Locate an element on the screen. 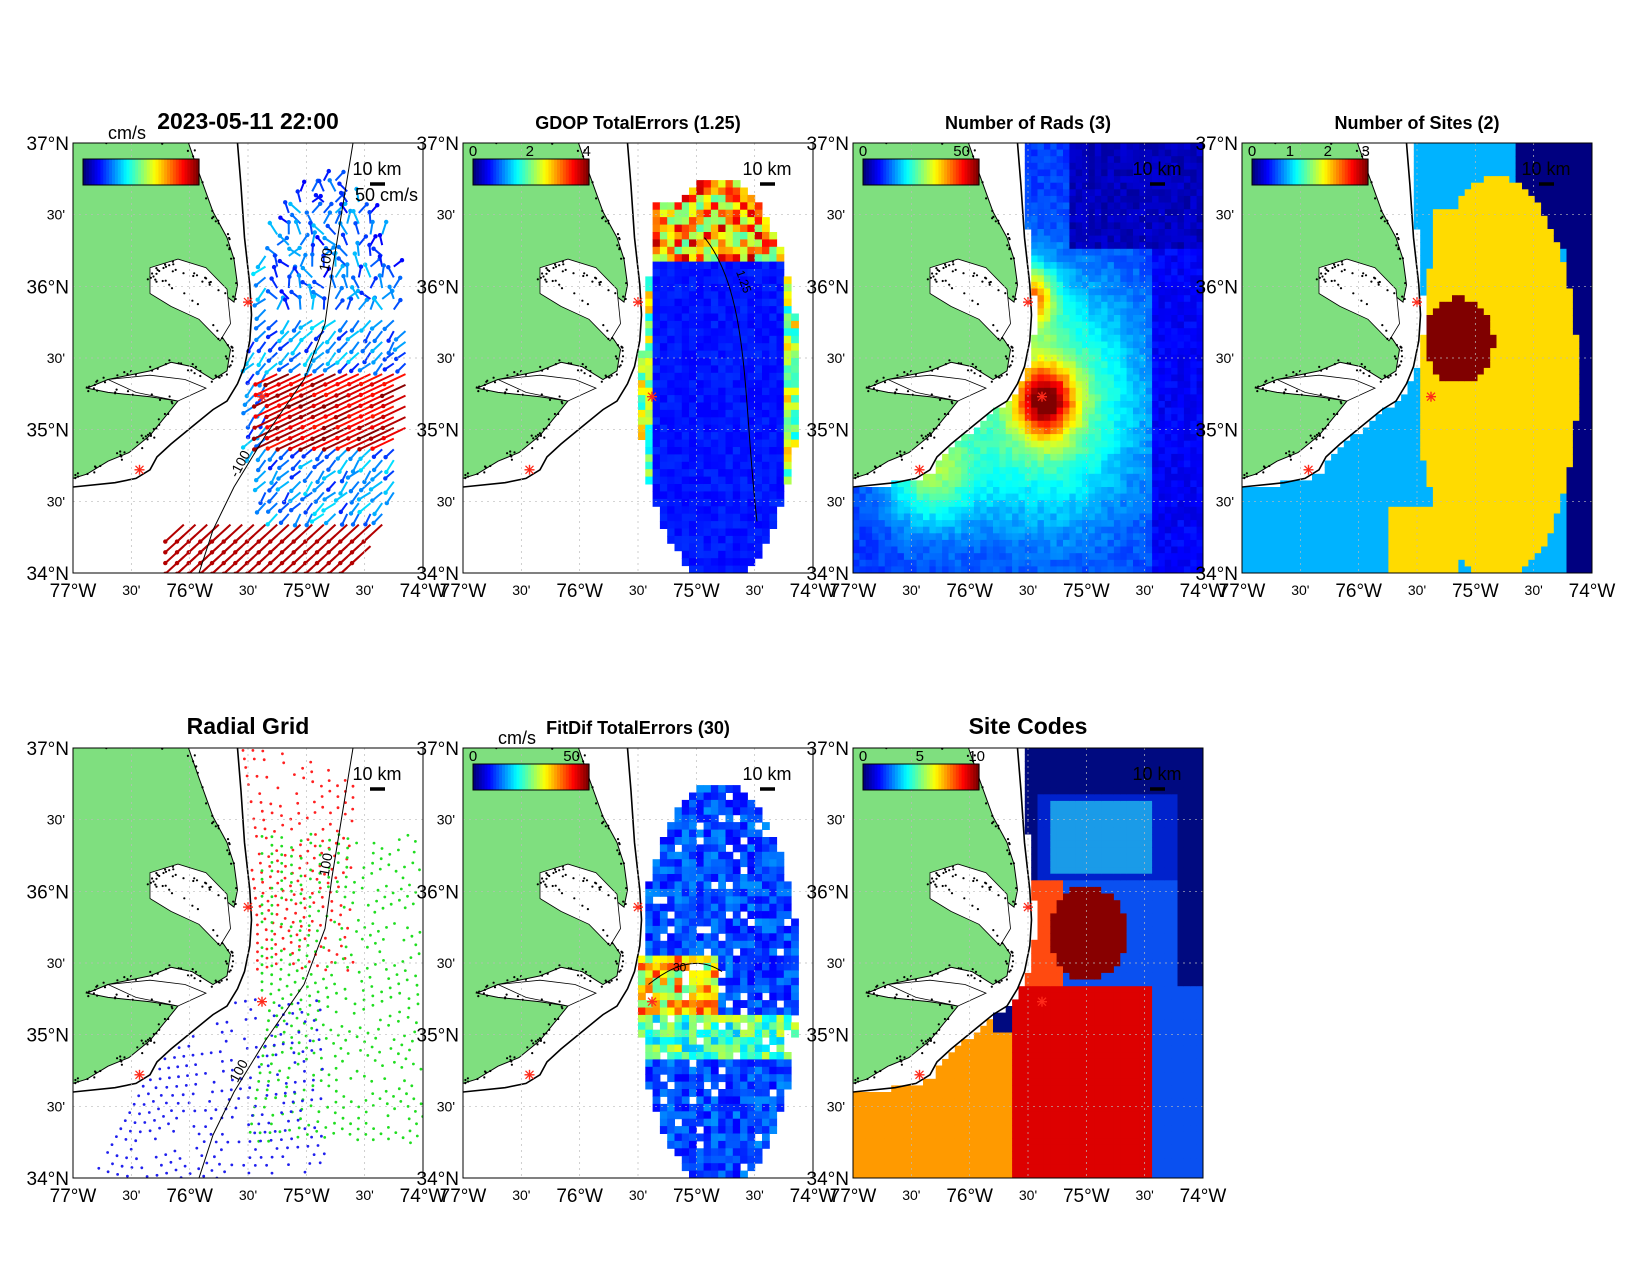 This screenshot has height=1275, width=1650. colorbar-tick-label: 2 is located at coordinates (530, 151).